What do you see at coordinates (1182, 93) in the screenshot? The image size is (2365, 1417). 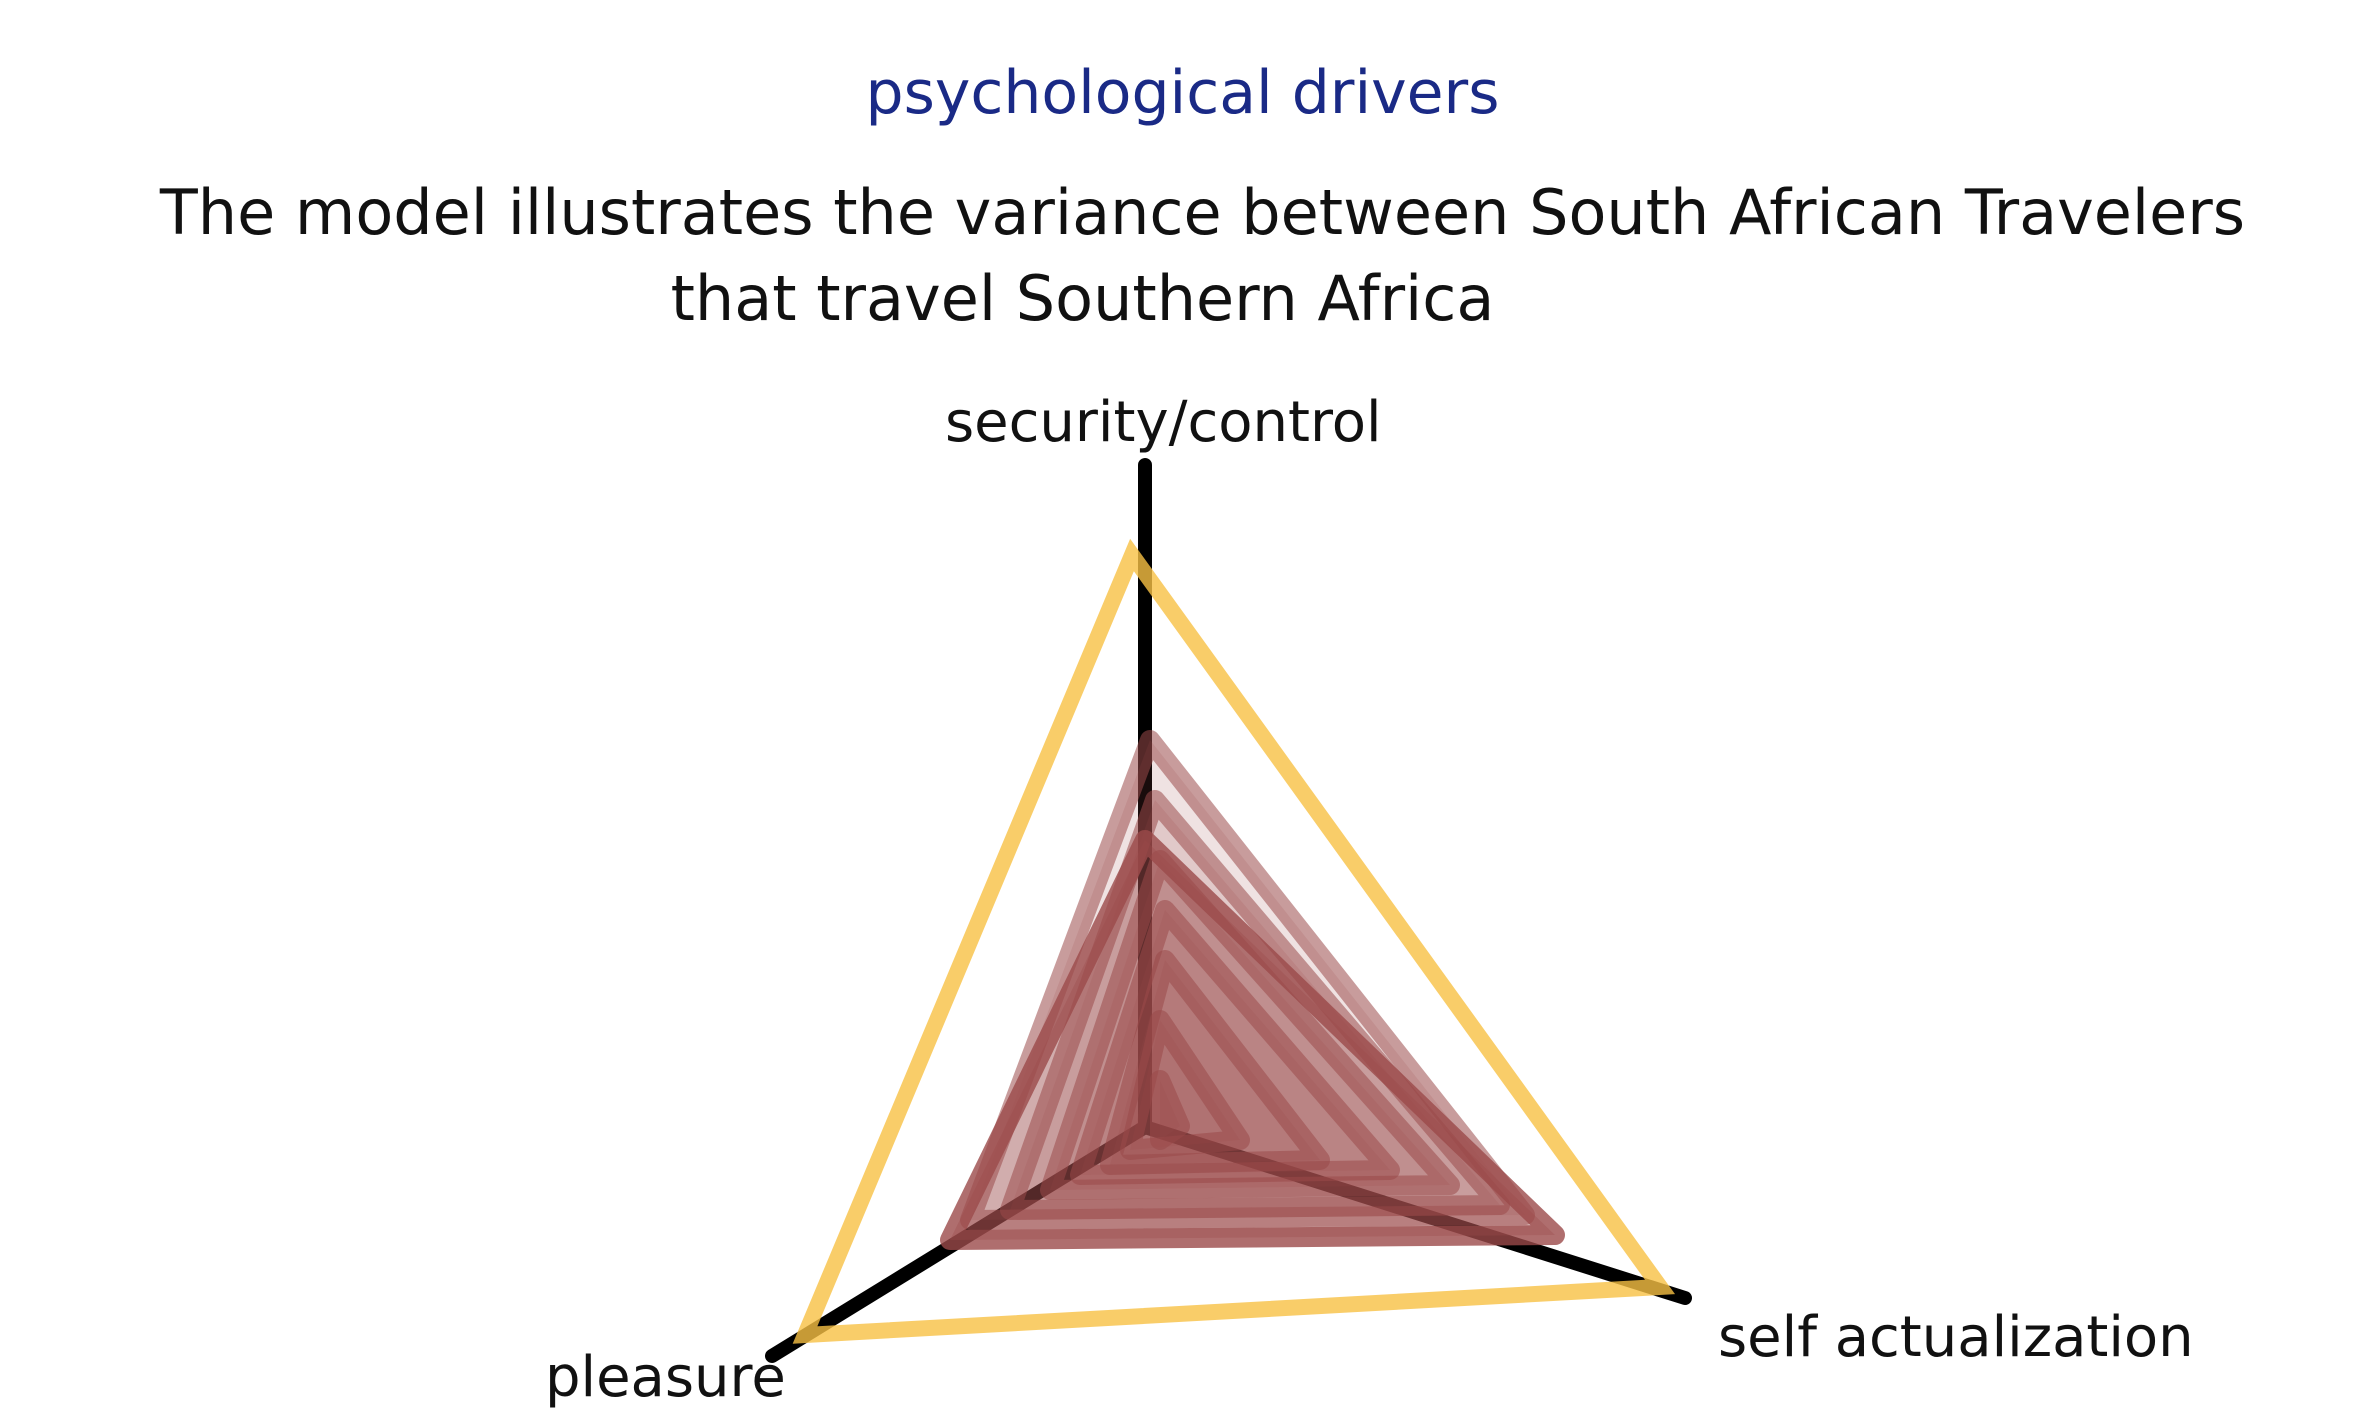 I see `chart-title: psychological drivers` at bounding box center [1182, 93].